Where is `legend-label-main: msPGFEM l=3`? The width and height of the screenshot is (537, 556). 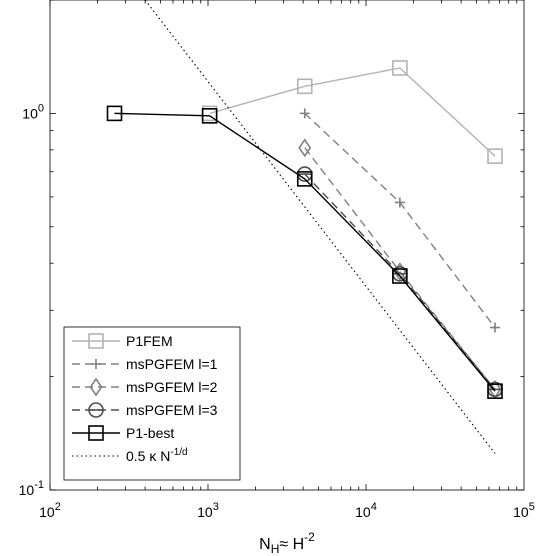
legend-label-main: msPGFEM l=3 is located at coordinates (172, 410).